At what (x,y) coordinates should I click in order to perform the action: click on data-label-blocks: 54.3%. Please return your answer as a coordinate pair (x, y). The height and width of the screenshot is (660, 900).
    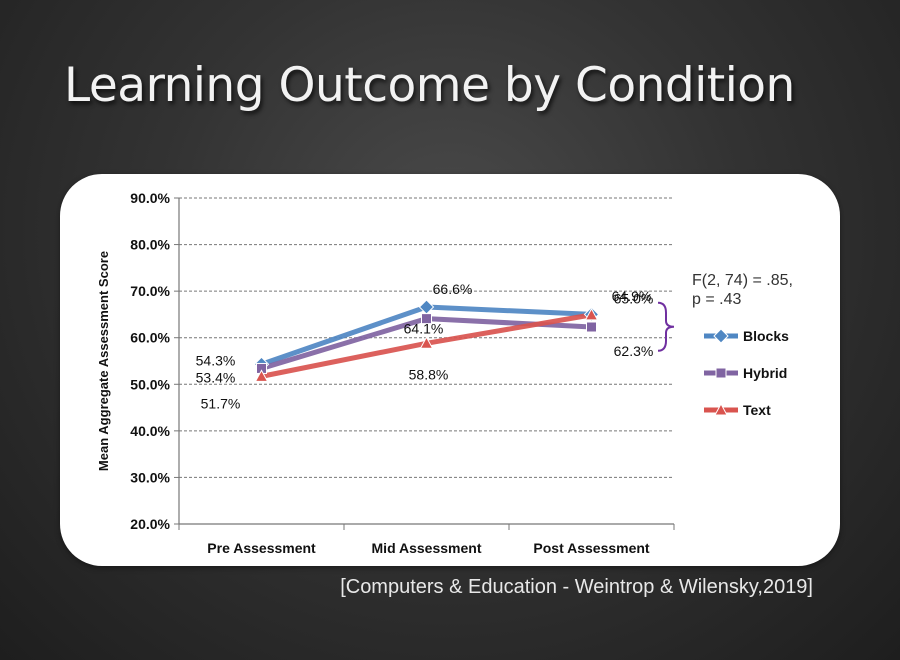
    Looking at the image, I should click on (216, 360).